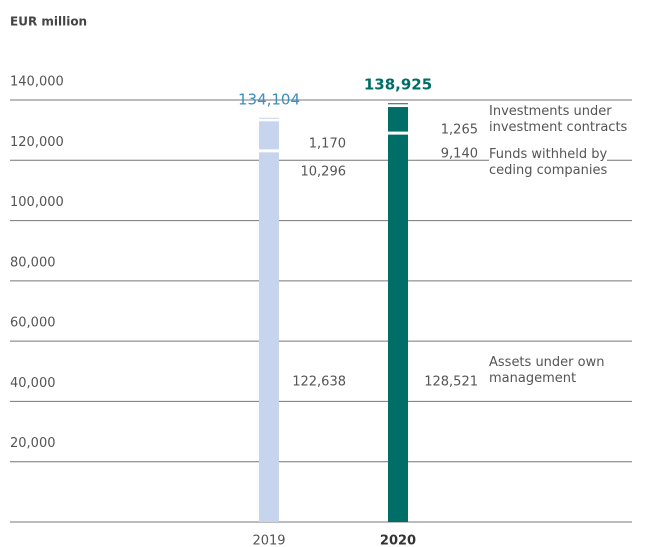  Describe the element at coordinates (459, 130) in the screenshot. I see `value-label: 1,265` at that location.